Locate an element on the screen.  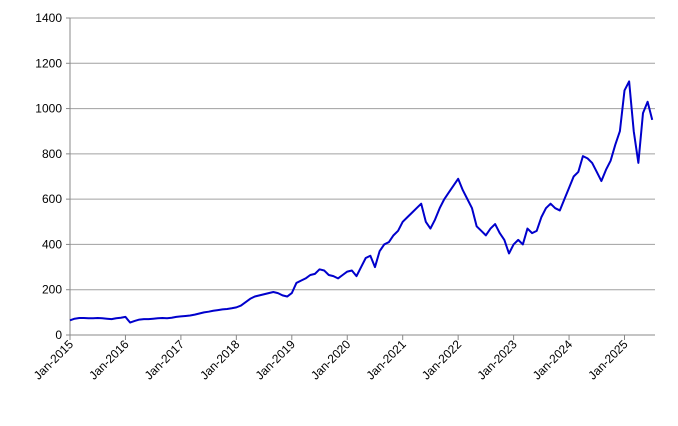
x-tick-label: Jan-2019 is located at coordinates (276, 360).